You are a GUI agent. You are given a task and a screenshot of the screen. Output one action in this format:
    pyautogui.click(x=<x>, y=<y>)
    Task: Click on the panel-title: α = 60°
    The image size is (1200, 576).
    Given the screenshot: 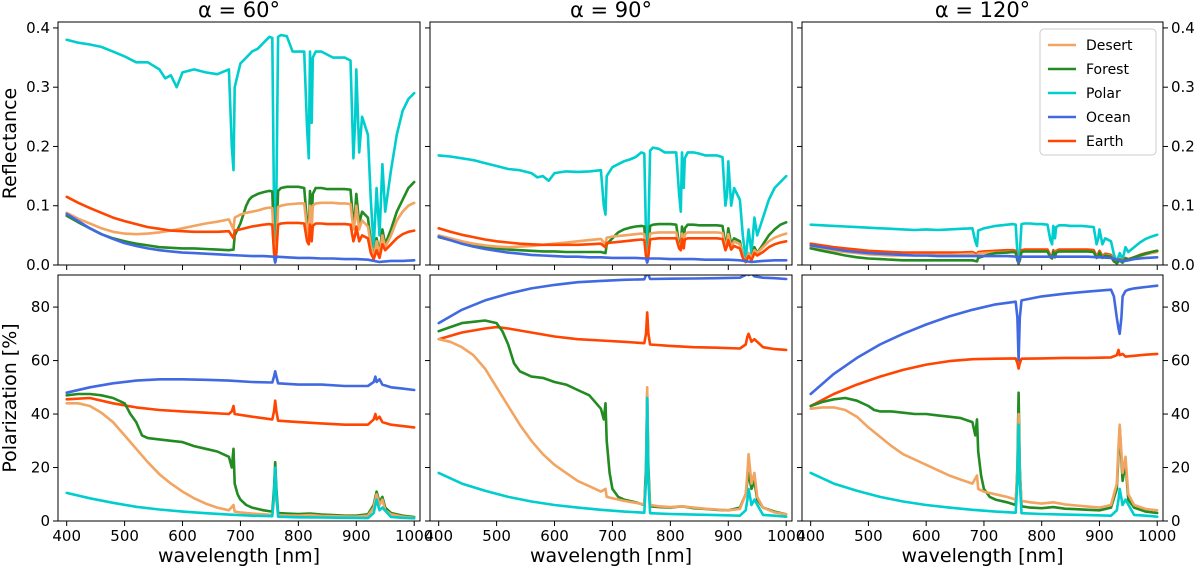 What is the action you would take?
    pyautogui.click(x=239, y=11)
    